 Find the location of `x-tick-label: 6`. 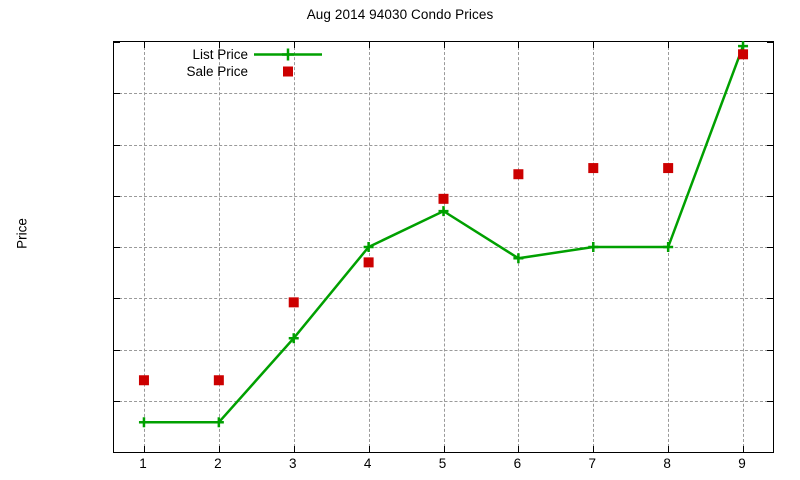

x-tick-label: 6 is located at coordinates (517, 463).